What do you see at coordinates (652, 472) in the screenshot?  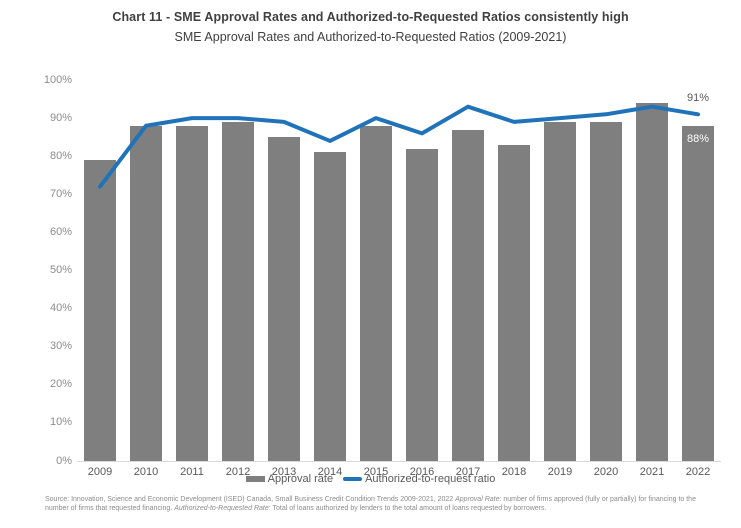 I see `x-label-2021: 2021` at bounding box center [652, 472].